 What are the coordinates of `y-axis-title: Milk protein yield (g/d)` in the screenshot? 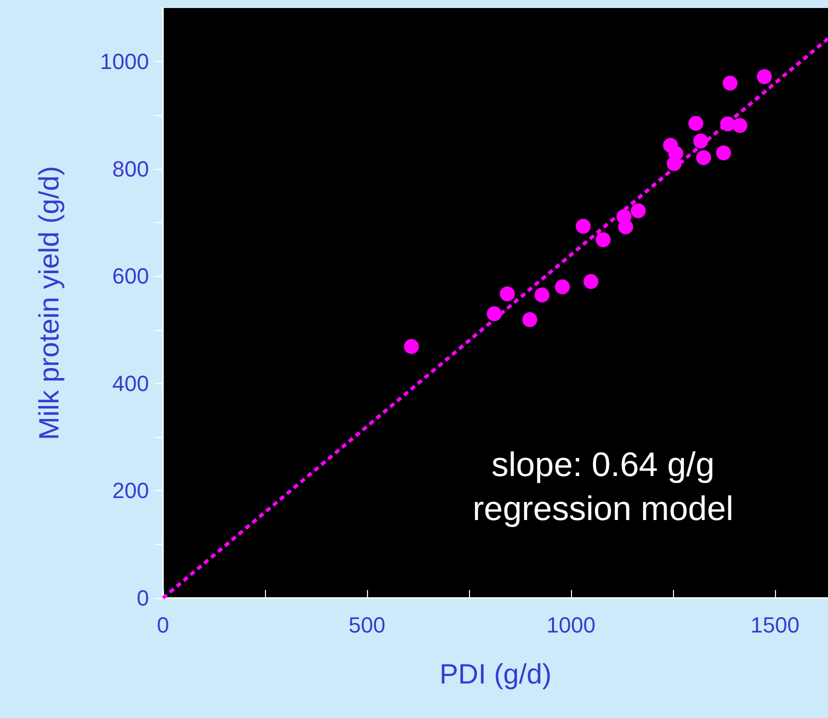 It's located at (49, 303).